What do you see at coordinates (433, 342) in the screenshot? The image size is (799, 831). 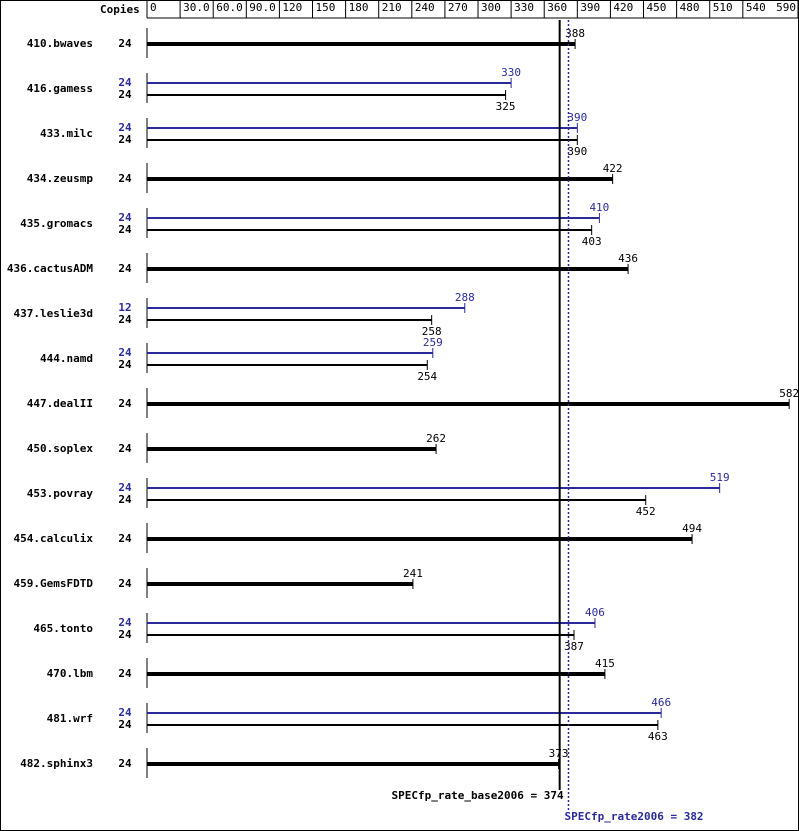 I see `value-label: 259` at bounding box center [433, 342].